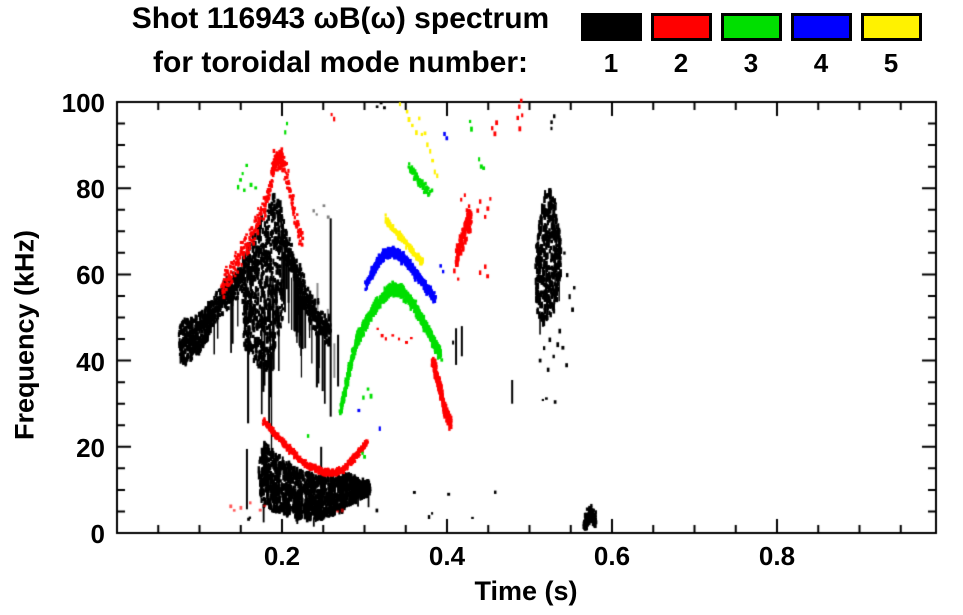  What do you see at coordinates (90, 447) in the screenshot?
I see `y-tick-label-20: 20` at bounding box center [90, 447].